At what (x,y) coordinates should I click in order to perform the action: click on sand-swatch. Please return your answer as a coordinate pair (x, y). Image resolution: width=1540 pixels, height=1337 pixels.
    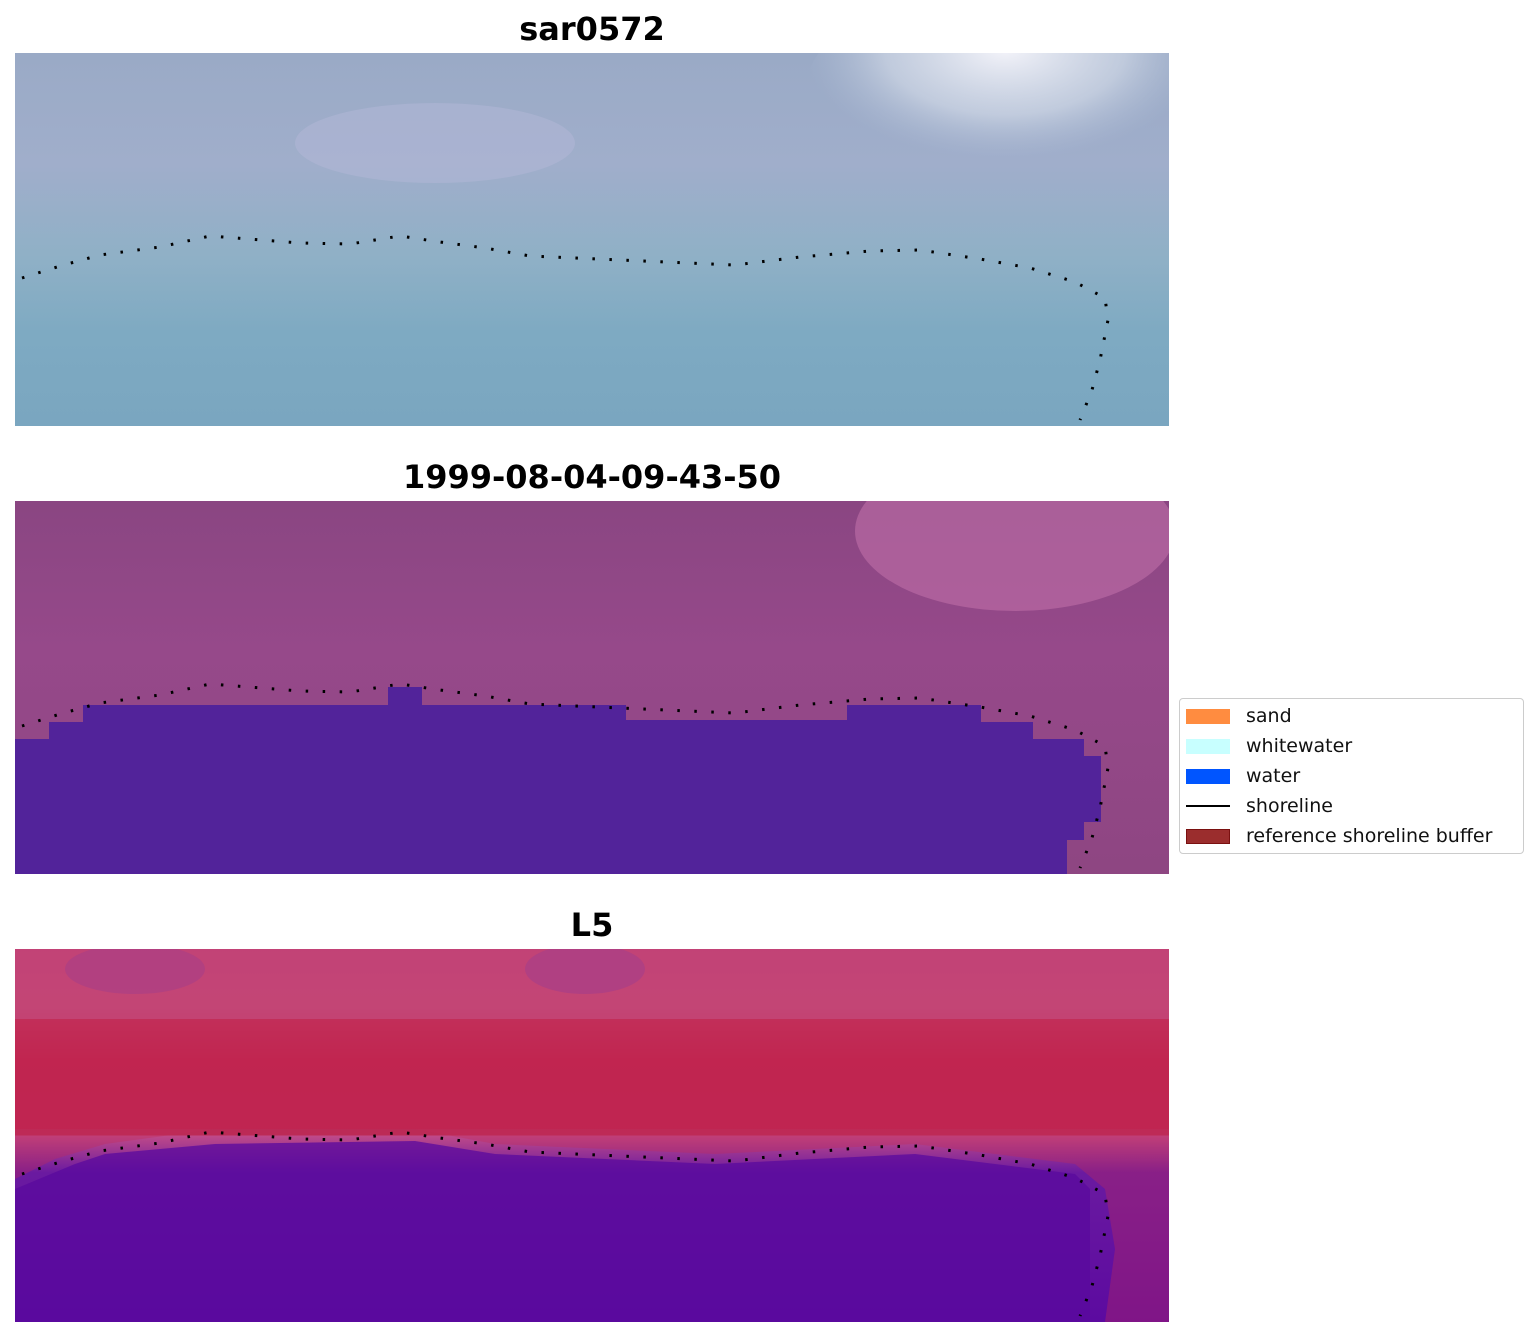
    Looking at the image, I should click on (1208, 716).